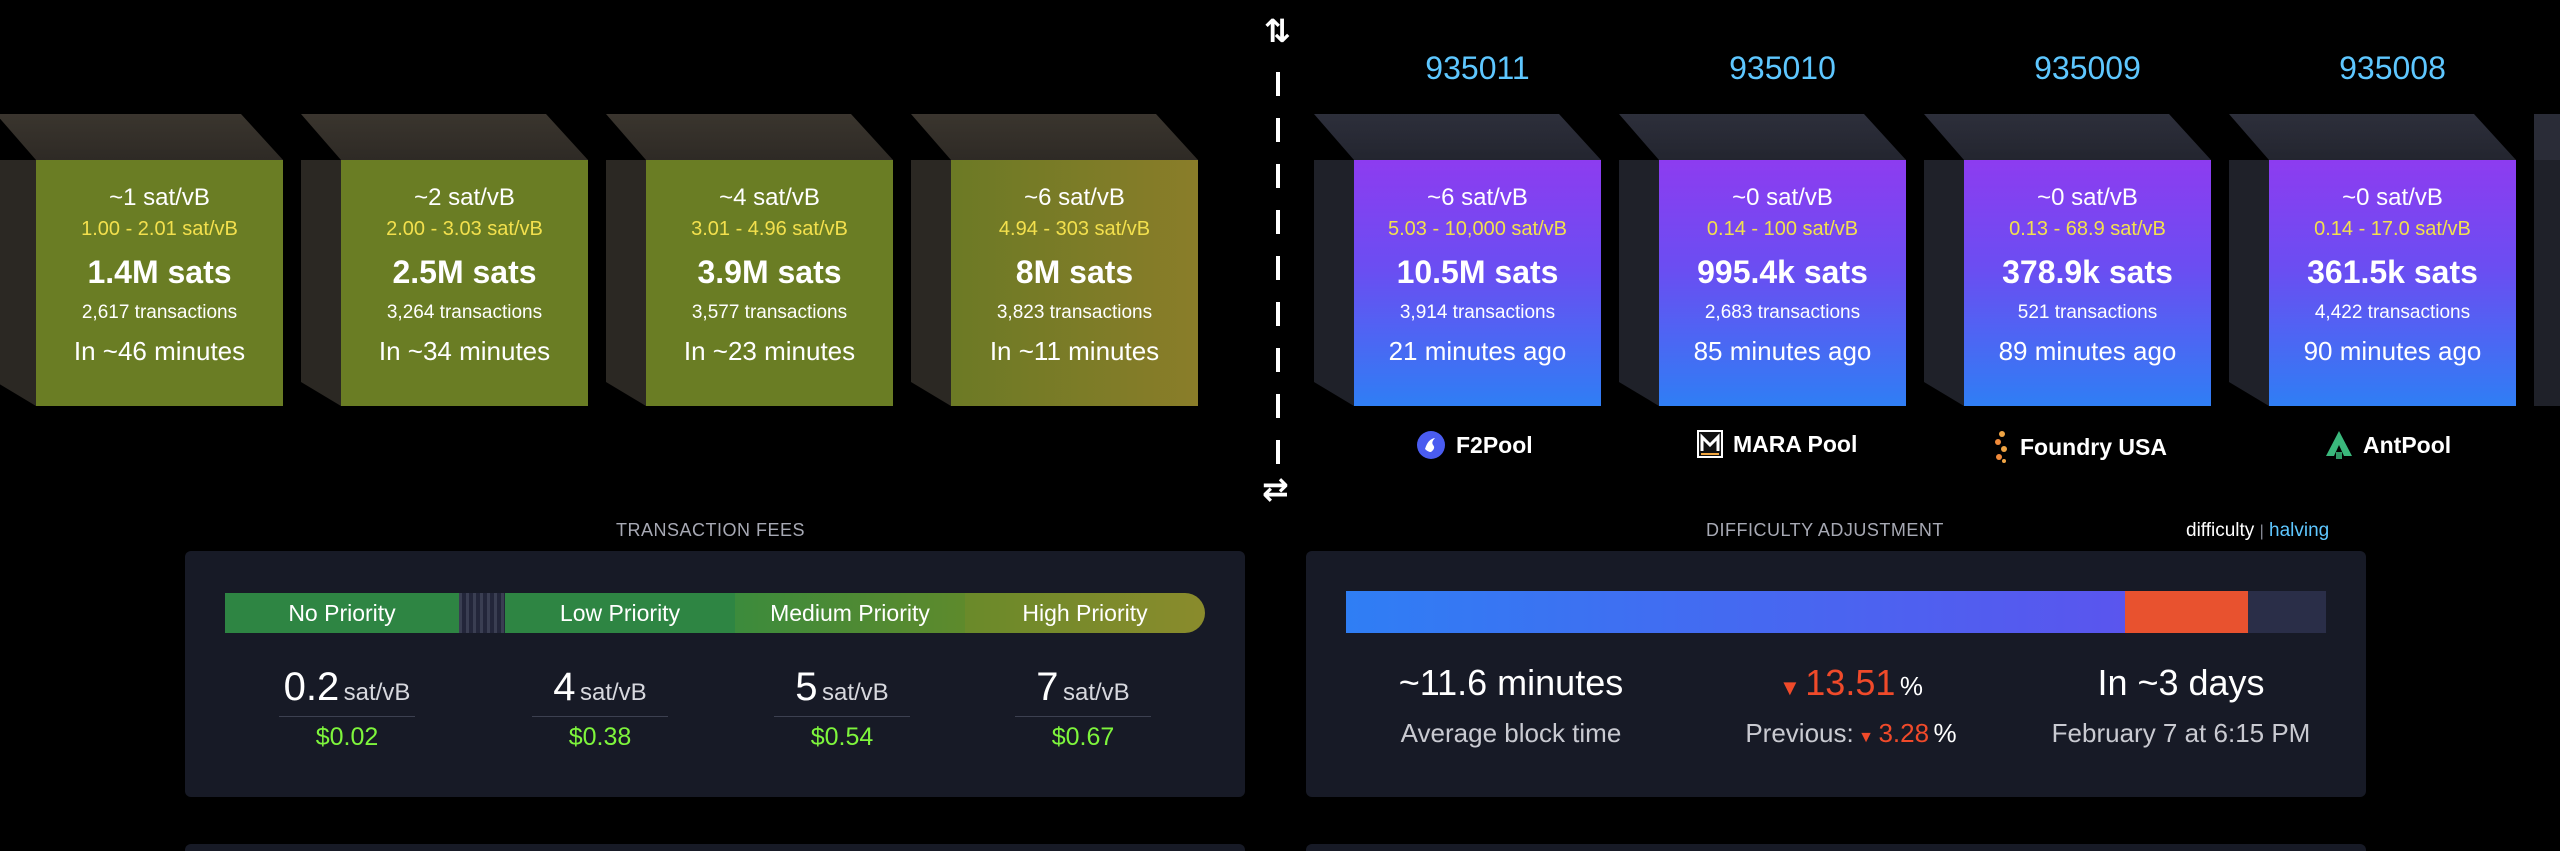  What do you see at coordinates (1511, 705) in the screenshot?
I see `average-block-time: ~11.6 minutes Average block time` at bounding box center [1511, 705].